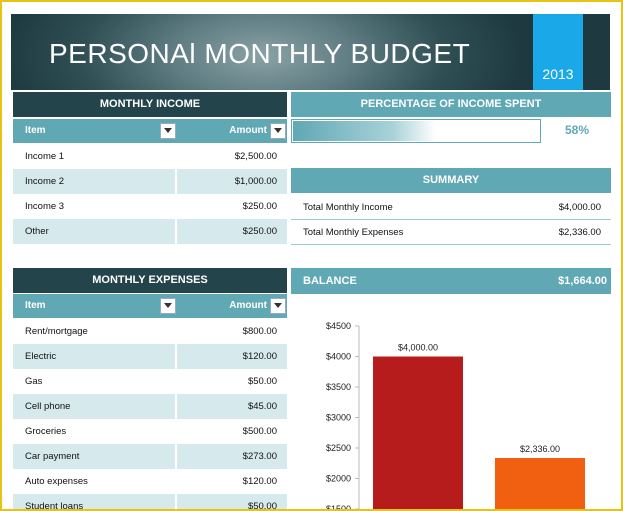 The width and height of the screenshot is (623, 511). Describe the element at coordinates (540, 484) in the screenshot. I see `bar-expenses` at that location.